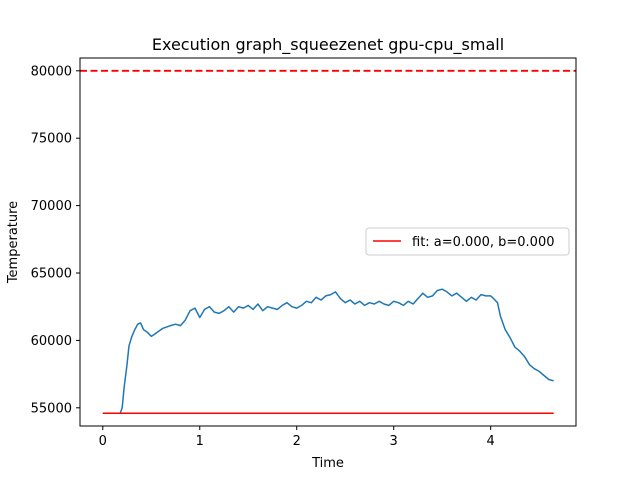  Describe the element at coordinates (297, 441) in the screenshot. I see `x-tick-label: 2` at that location.